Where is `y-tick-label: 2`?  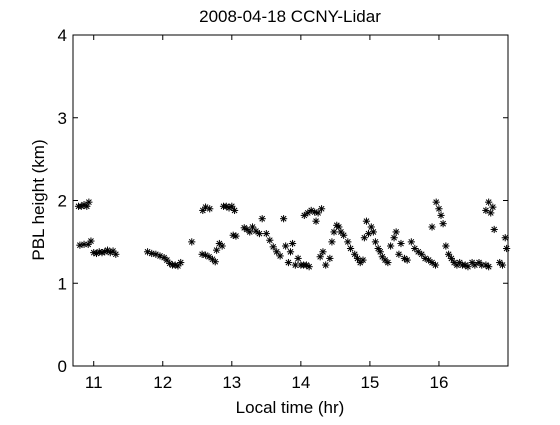
y-tick-label: 2 is located at coordinates (62, 201).